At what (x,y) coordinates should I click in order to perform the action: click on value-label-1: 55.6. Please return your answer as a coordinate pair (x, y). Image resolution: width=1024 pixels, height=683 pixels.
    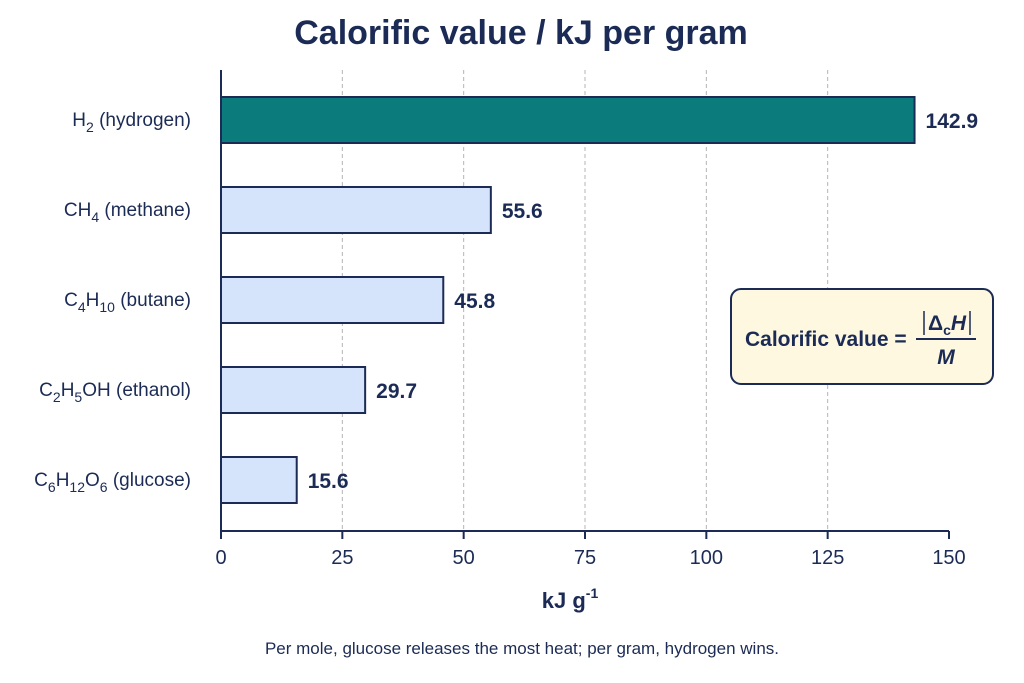
    Looking at the image, I should click on (522, 211).